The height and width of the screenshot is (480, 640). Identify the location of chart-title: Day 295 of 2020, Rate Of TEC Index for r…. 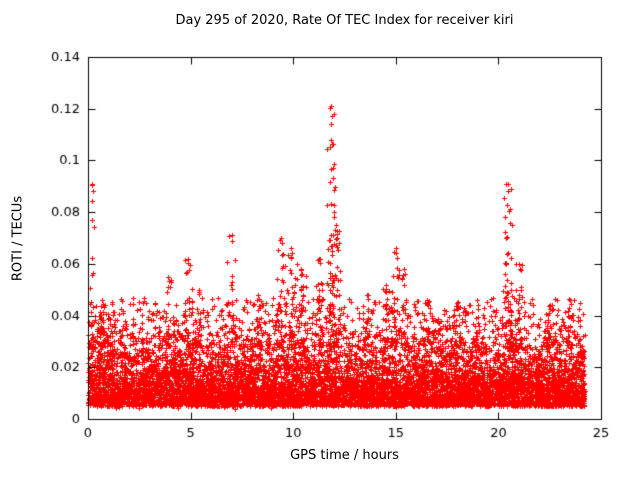
(344, 20).